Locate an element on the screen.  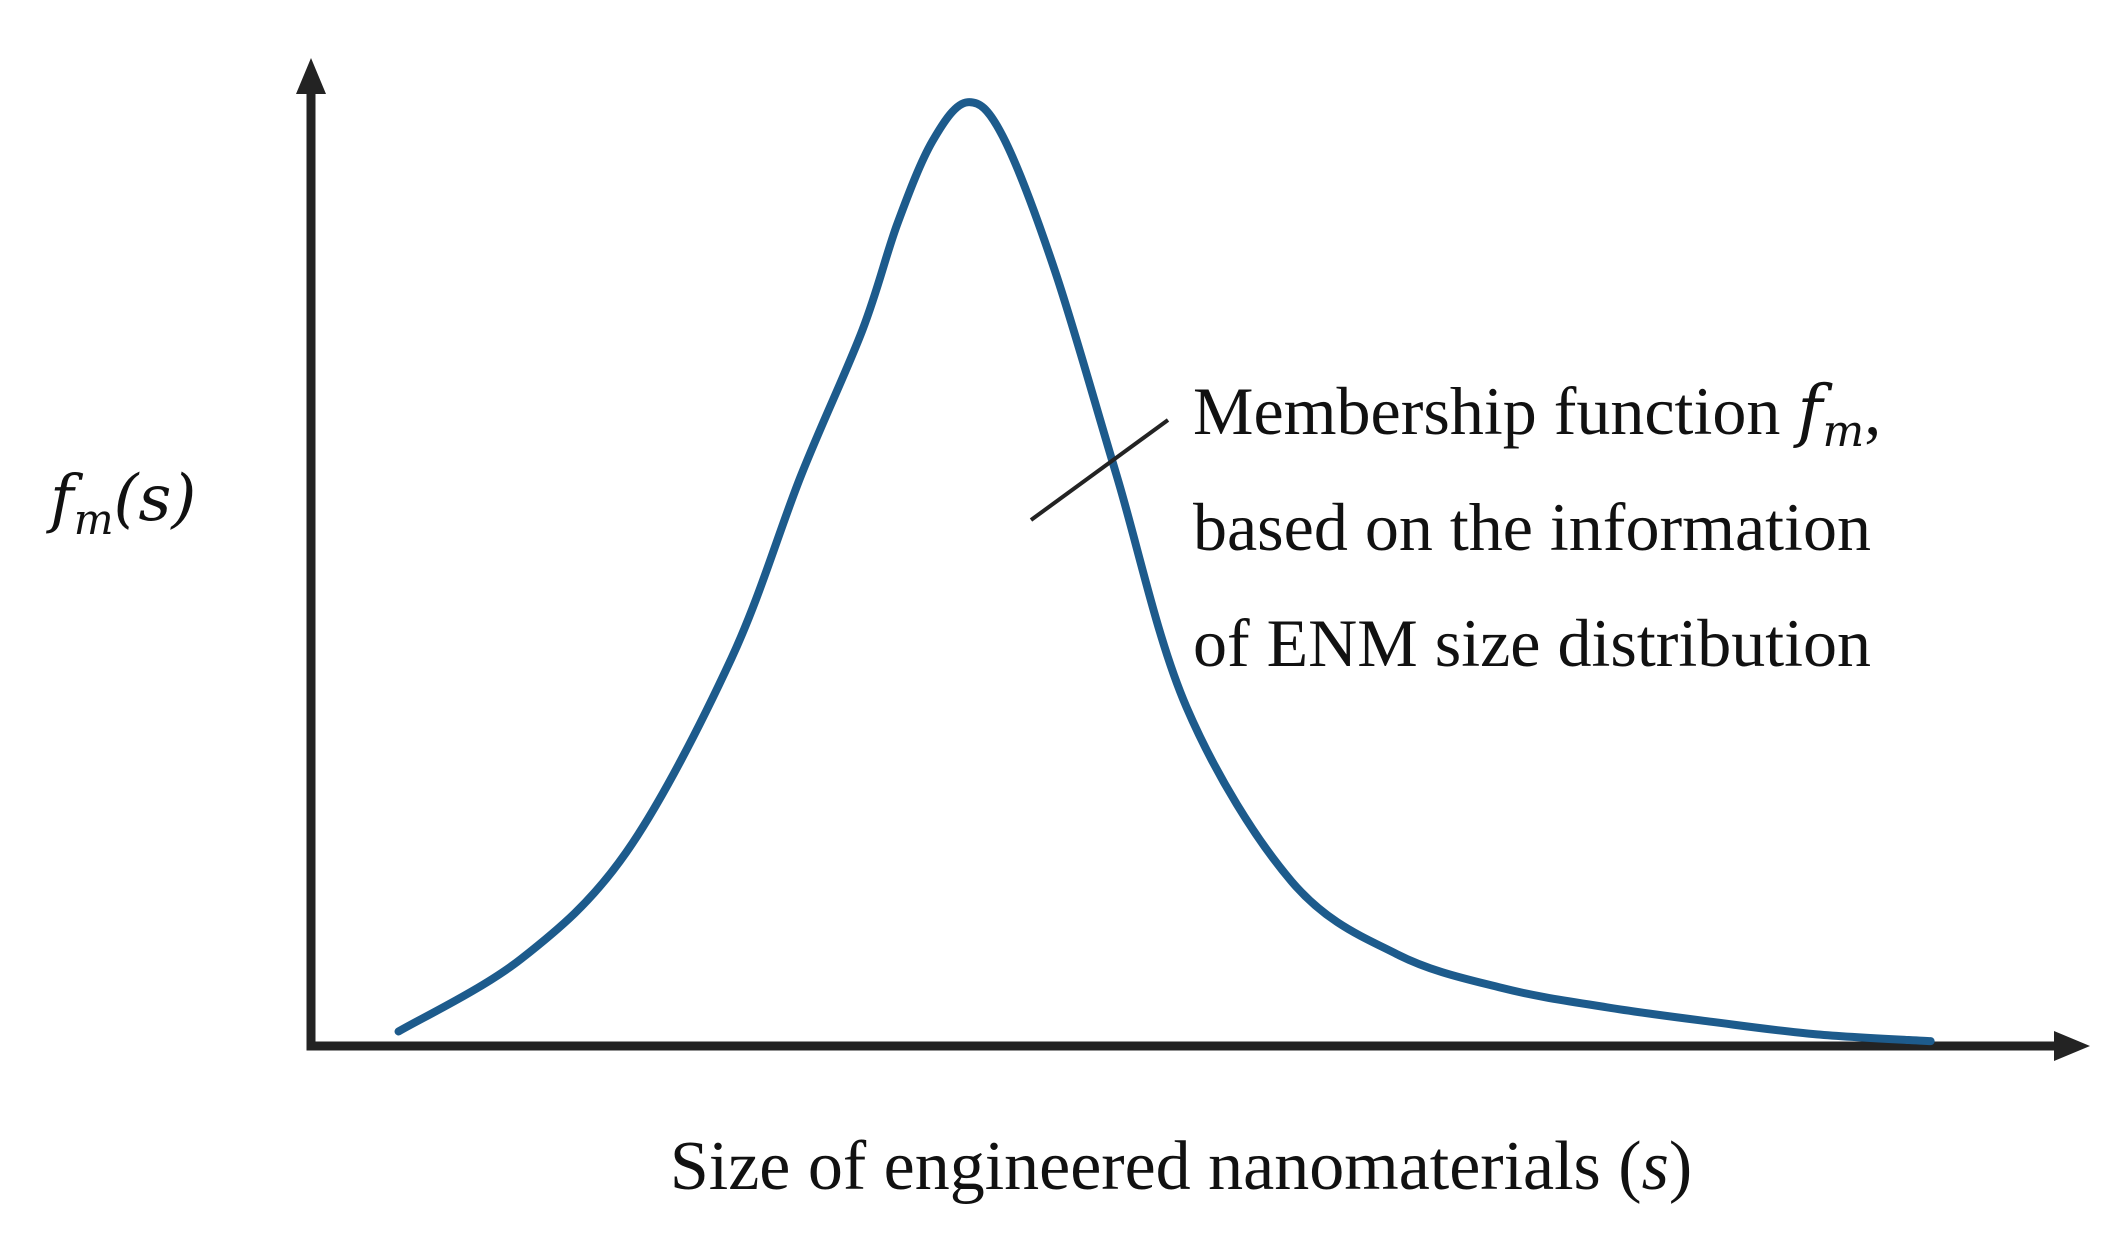
x-axis-label: Size of engineered nanomaterials (s) is located at coordinates (1181, 1166).